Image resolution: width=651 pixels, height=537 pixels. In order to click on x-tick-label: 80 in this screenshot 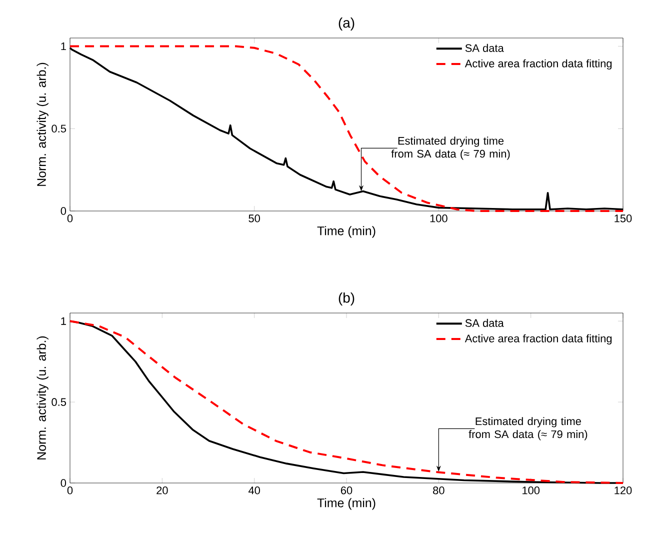, I will do `click(438, 490)`.